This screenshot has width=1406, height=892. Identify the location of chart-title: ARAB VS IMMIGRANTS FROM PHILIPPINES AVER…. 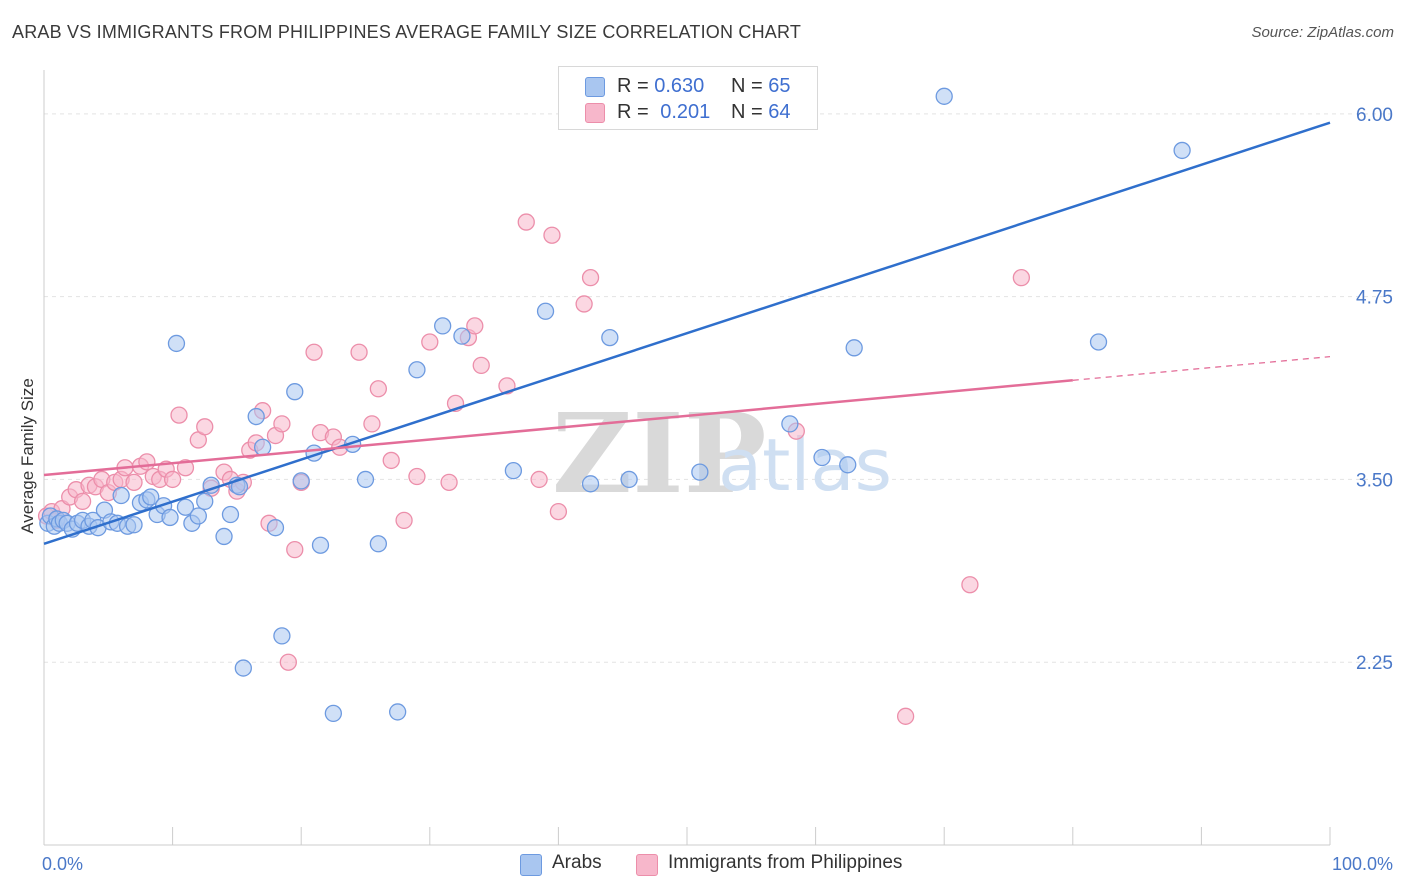
(407, 32).